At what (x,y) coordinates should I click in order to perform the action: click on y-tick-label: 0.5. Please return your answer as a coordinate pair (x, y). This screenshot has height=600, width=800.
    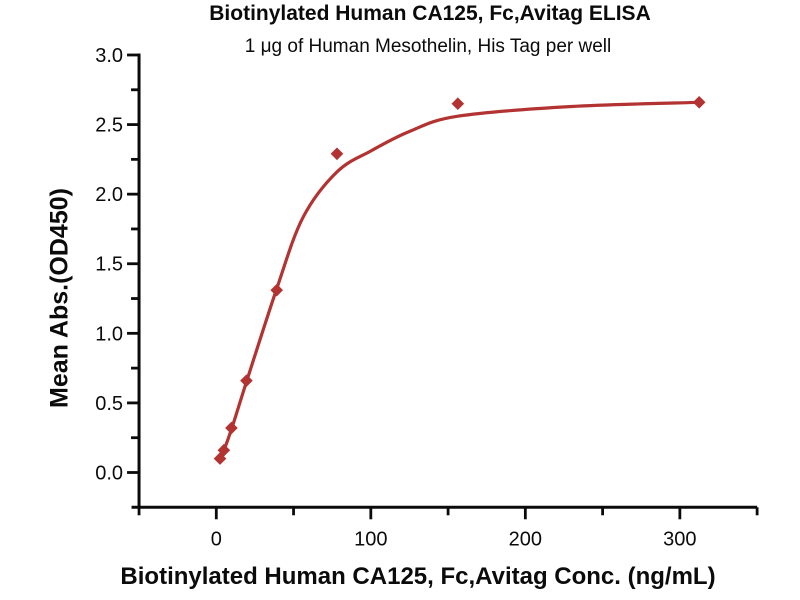
    Looking at the image, I should click on (109, 404).